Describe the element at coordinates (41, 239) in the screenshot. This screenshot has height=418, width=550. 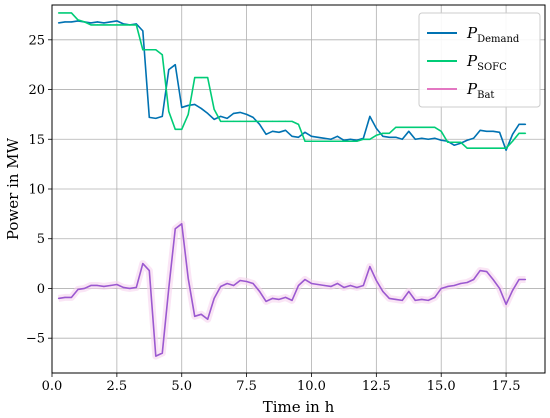
I see `y-tick-label: 5` at that location.